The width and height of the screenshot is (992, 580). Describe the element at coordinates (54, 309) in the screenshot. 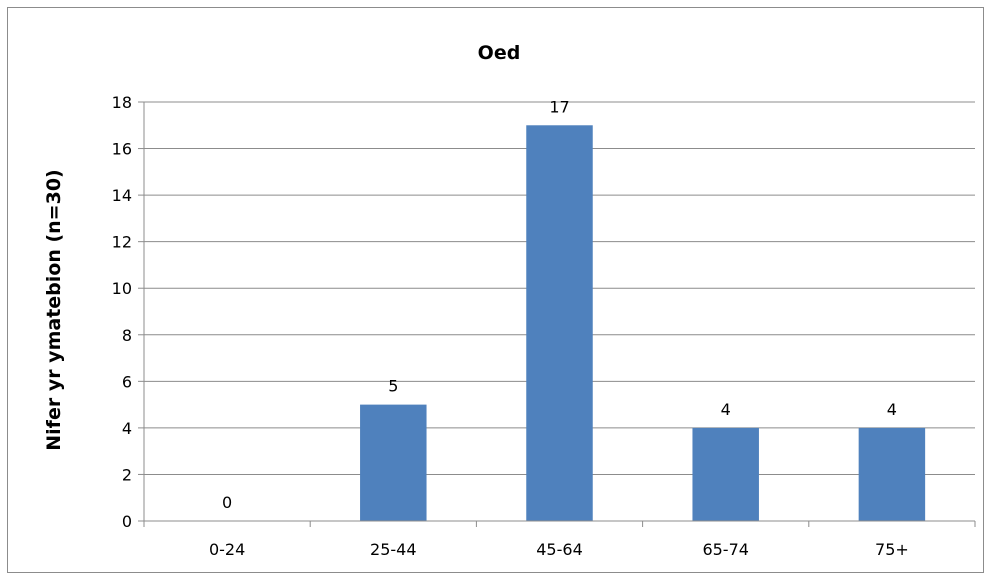

I see `y-axis-label: Nifer yr ymatebion (n=30)` at that location.